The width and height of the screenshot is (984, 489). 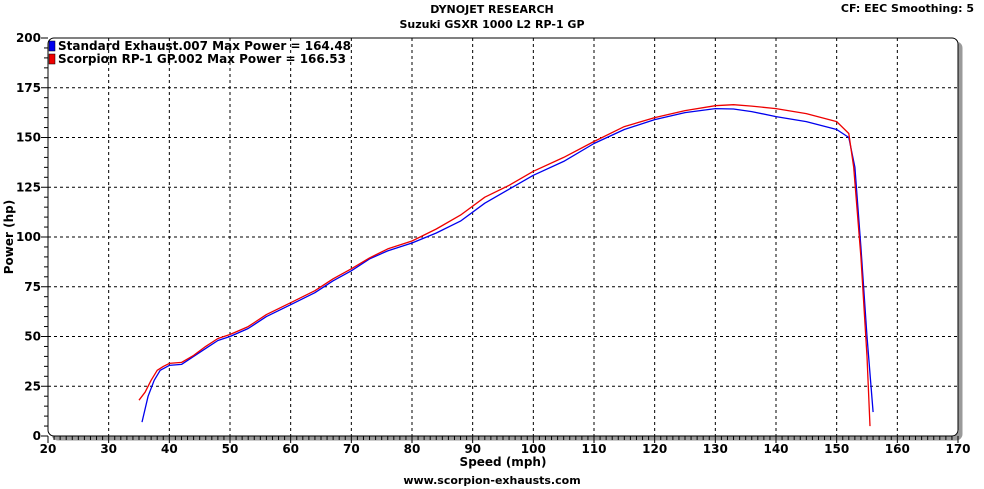 I want to click on x-tick-label: 70, so click(x=351, y=449).